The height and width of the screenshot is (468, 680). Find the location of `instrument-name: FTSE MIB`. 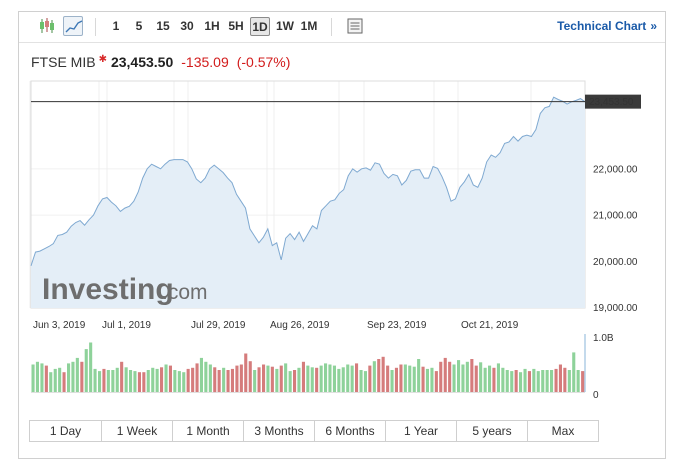

instrument-name: FTSE MIB is located at coordinates (63, 62).